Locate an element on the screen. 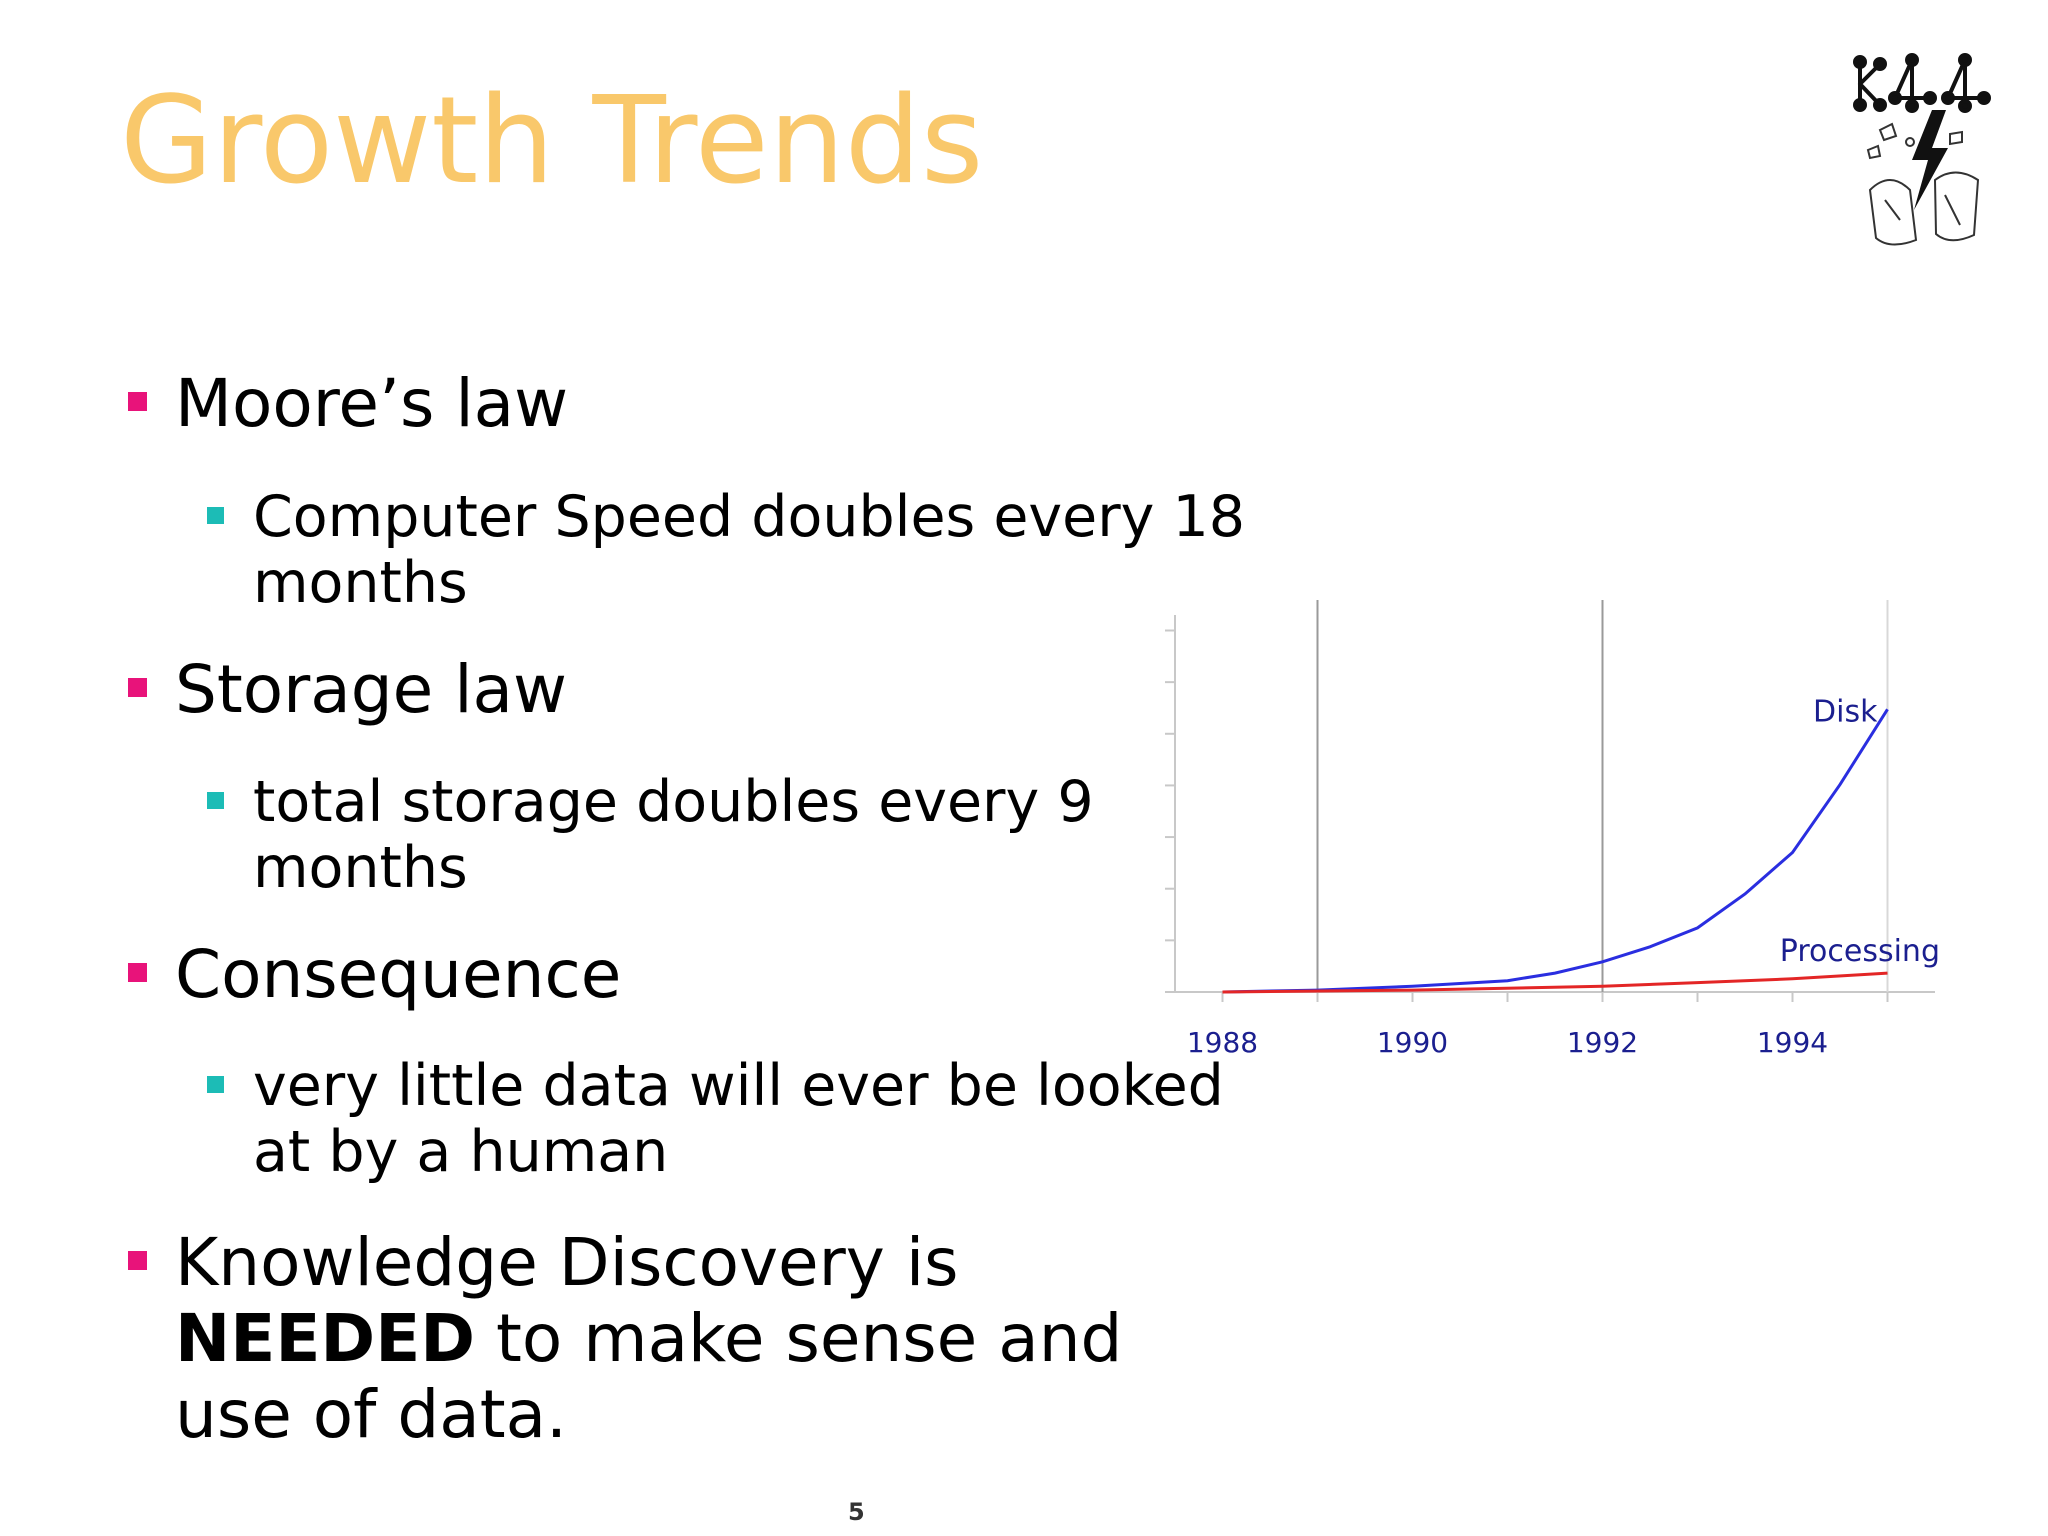 The height and width of the screenshot is (1536, 2048). series-label-disk: Disk is located at coordinates (1845, 711).